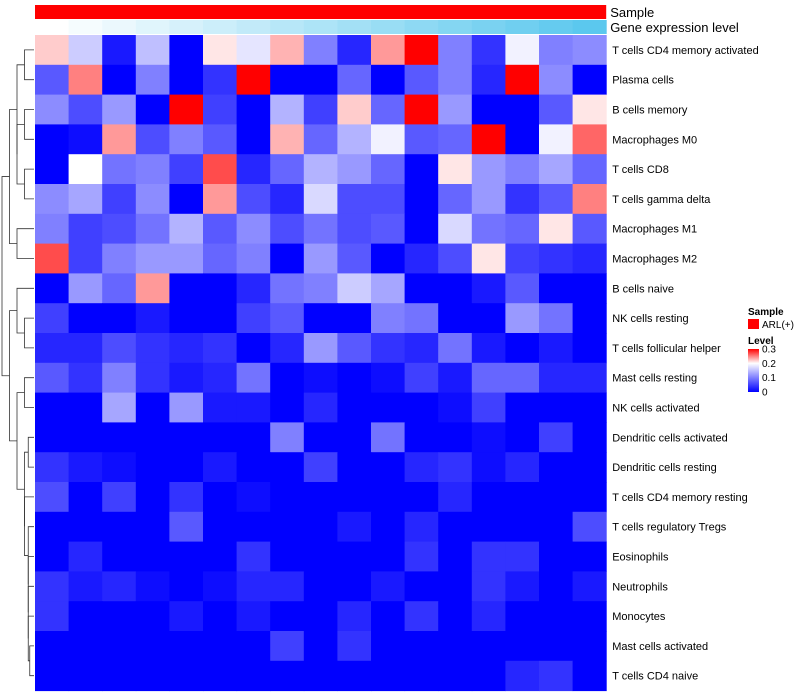 The width and height of the screenshot is (800, 700). I want to click on legend-color-bar, so click(753, 370).